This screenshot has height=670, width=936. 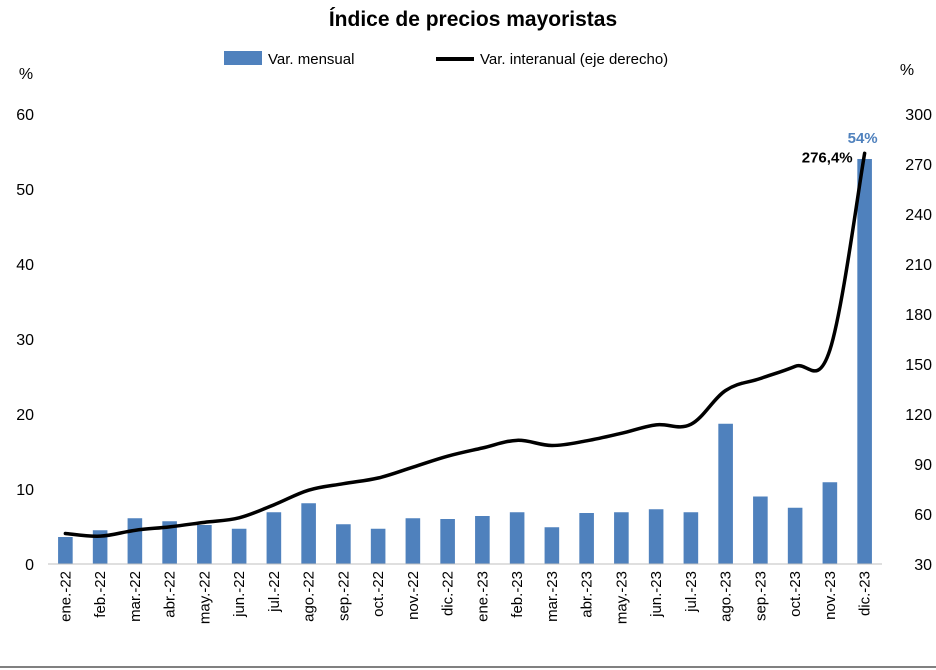 What do you see at coordinates (795, 594) in the screenshot?
I see `x-tick-label: oct.-23` at bounding box center [795, 594].